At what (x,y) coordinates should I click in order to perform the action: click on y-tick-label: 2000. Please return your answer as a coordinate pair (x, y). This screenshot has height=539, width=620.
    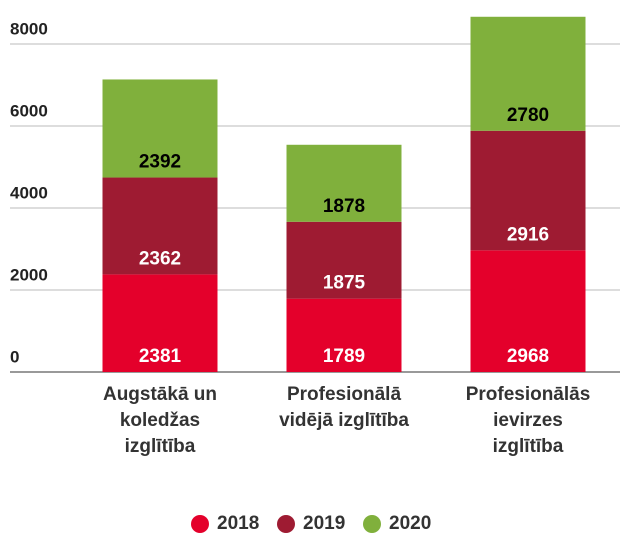
    Looking at the image, I should click on (29, 274).